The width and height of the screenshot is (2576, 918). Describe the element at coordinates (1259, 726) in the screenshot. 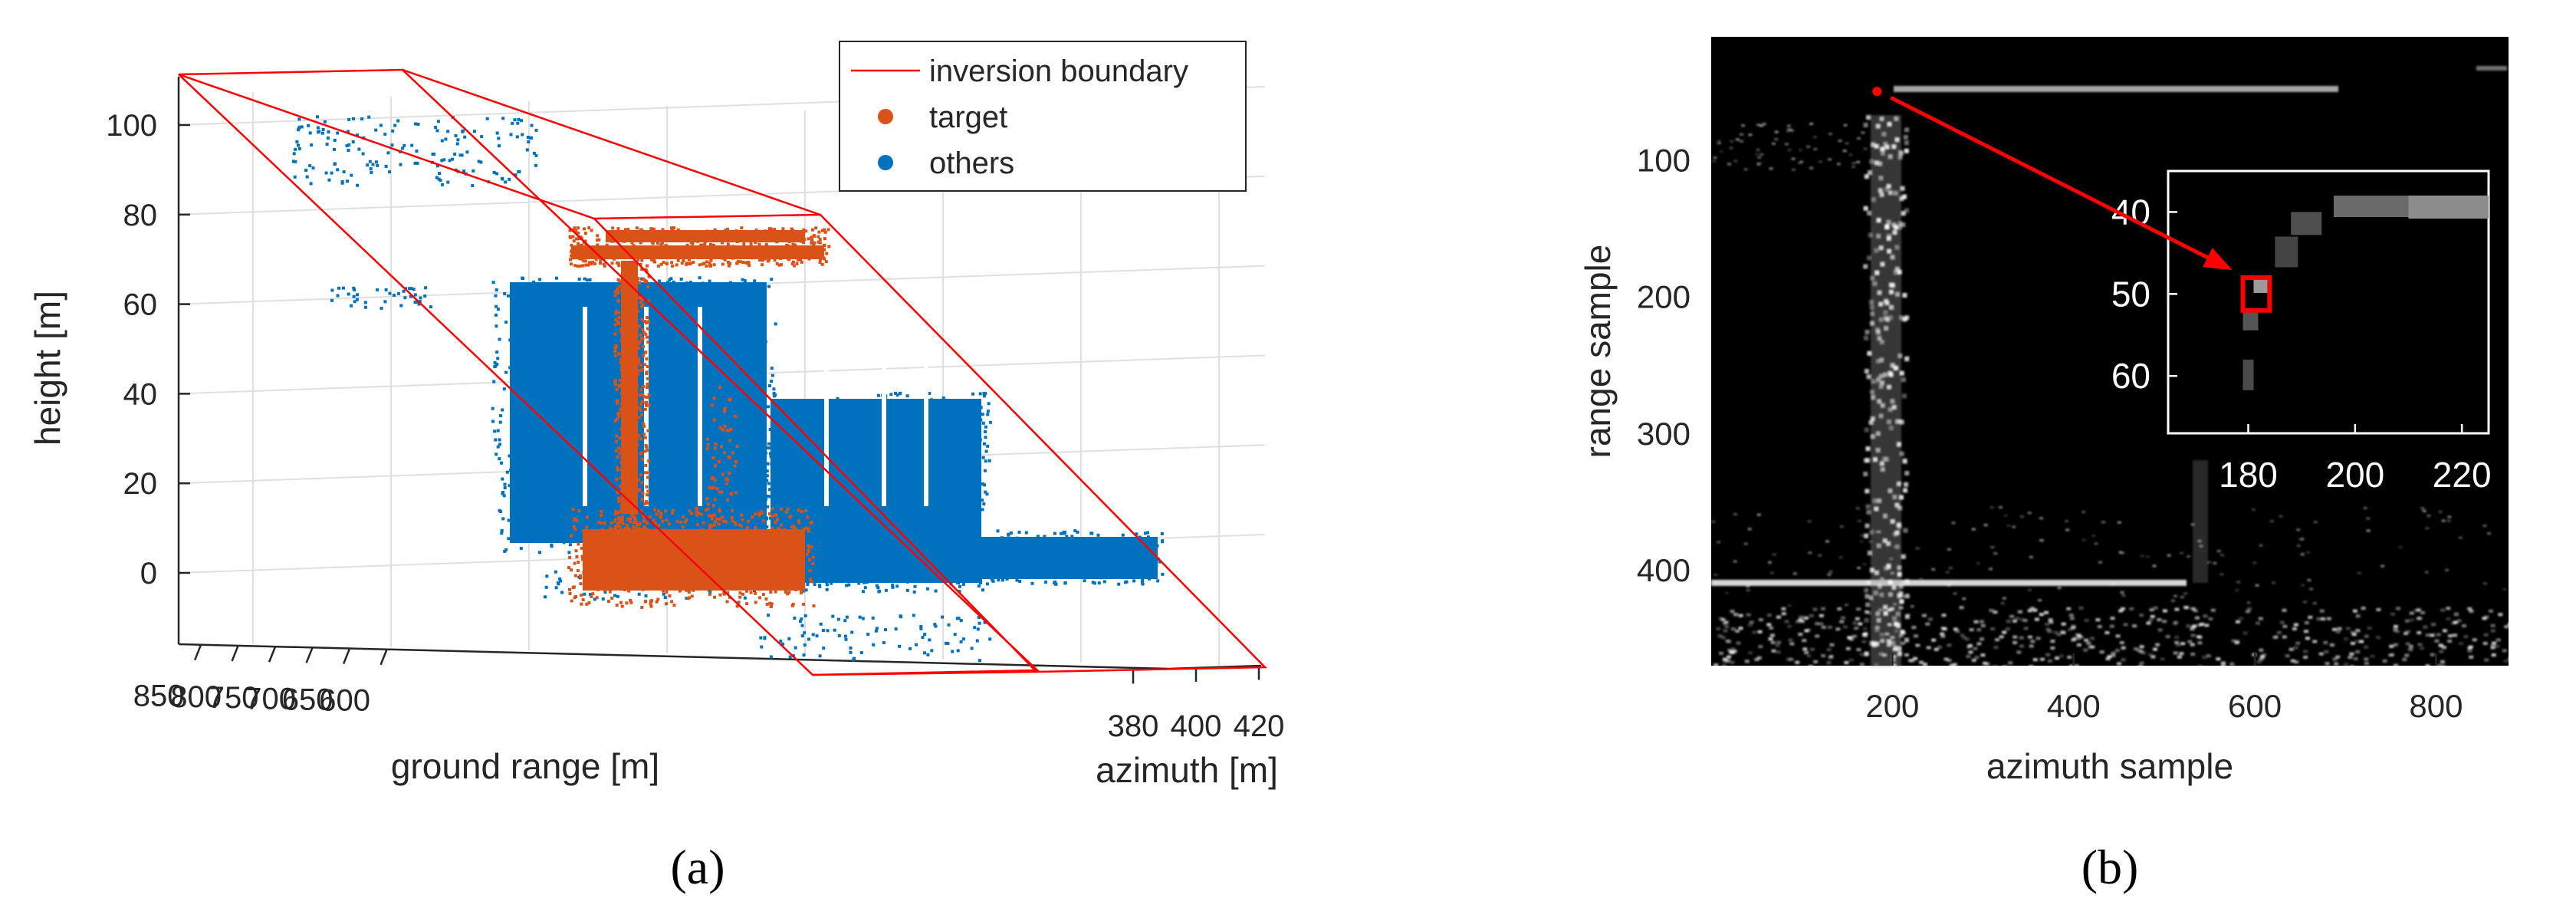

I see `y-tick-label: 420` at that location.